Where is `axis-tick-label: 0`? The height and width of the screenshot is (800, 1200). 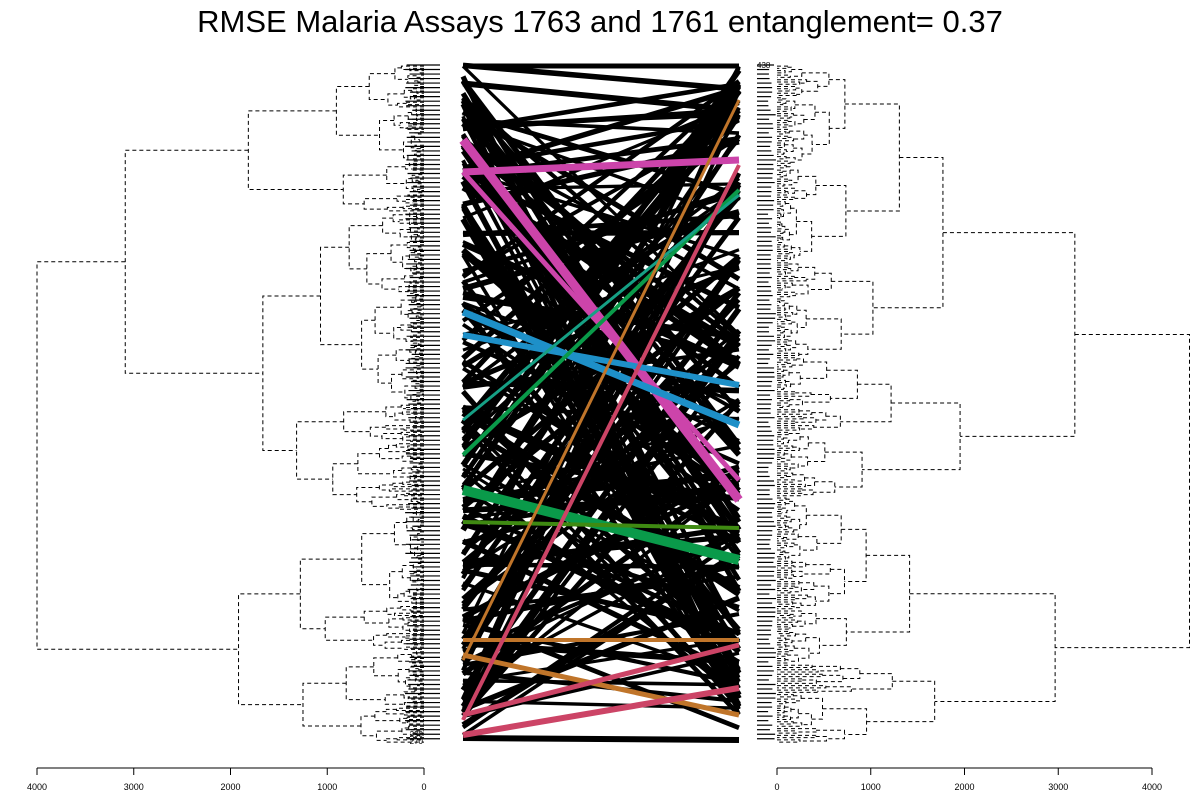 axis-tick-label: 0 is located at coordinates (776, 787).